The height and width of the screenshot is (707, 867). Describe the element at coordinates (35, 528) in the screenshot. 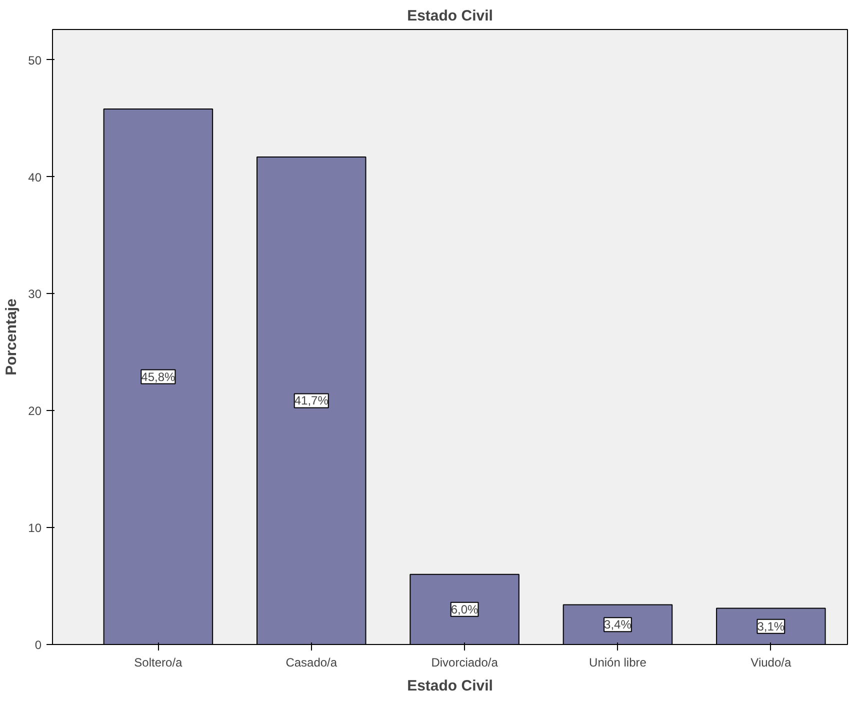

I see `y-tick-label: 10` at that location.